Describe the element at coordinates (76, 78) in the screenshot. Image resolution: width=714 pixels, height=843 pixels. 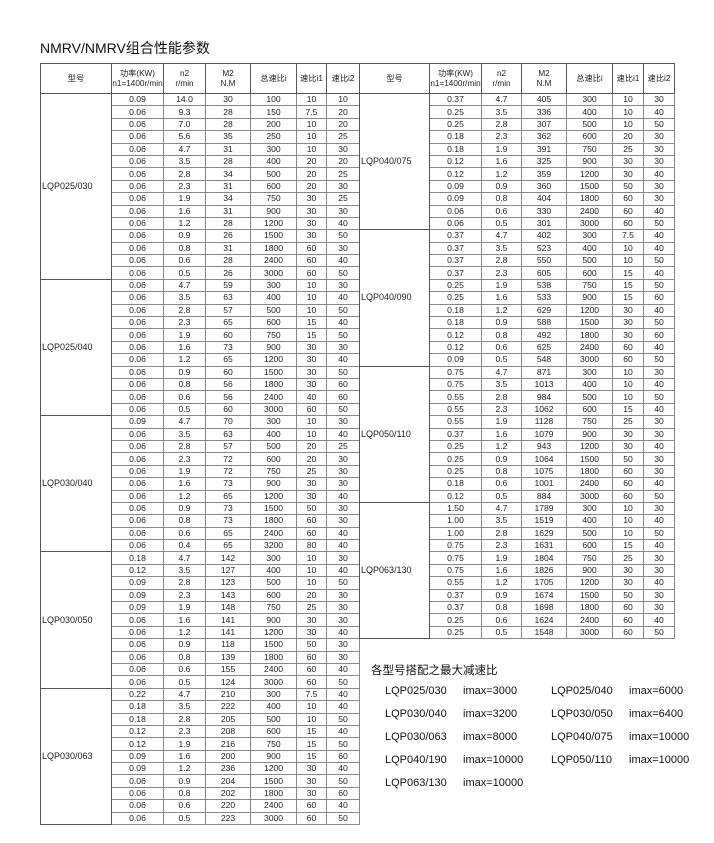
I see `column-header: 型号` at that location.